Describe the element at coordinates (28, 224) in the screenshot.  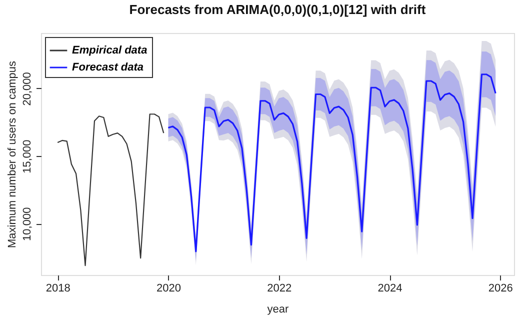
I see `y-tick-label: 10,000` at that location.